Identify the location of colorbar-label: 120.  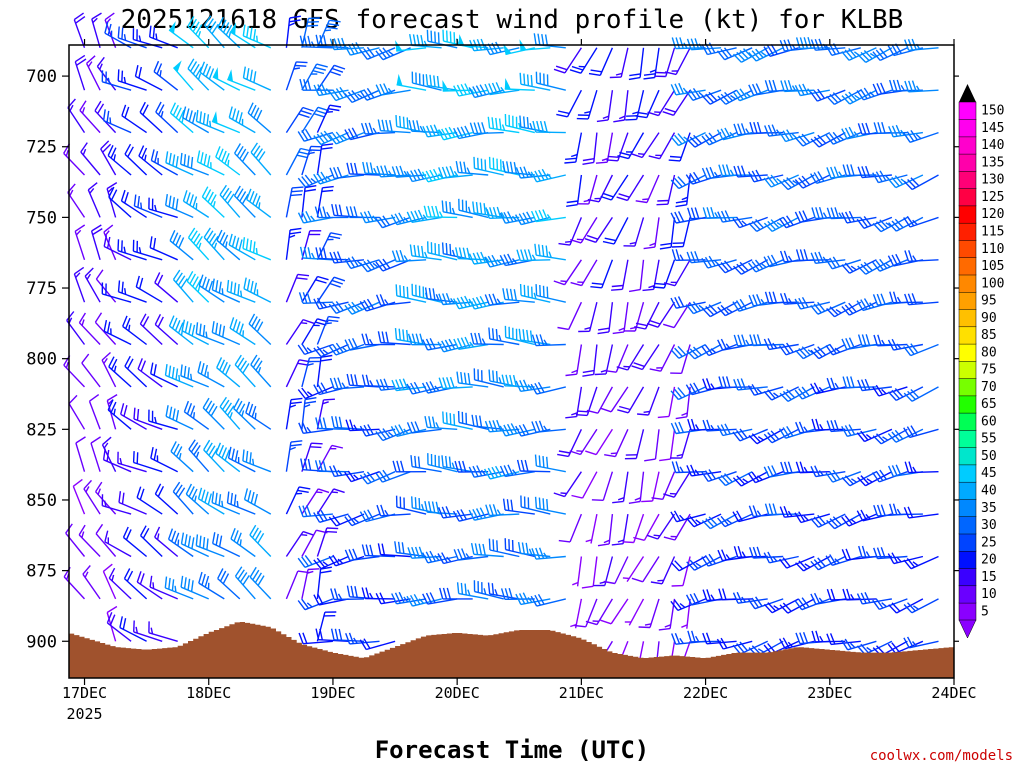
(992, 214).